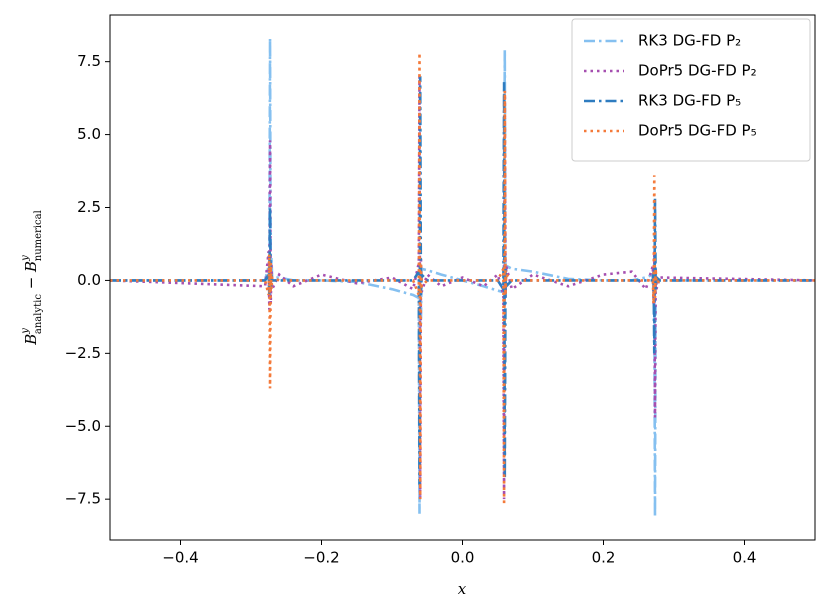 This screenshot has height=615, width=830. I want to click on y-tick-label: −7.5, so click(83, 499).